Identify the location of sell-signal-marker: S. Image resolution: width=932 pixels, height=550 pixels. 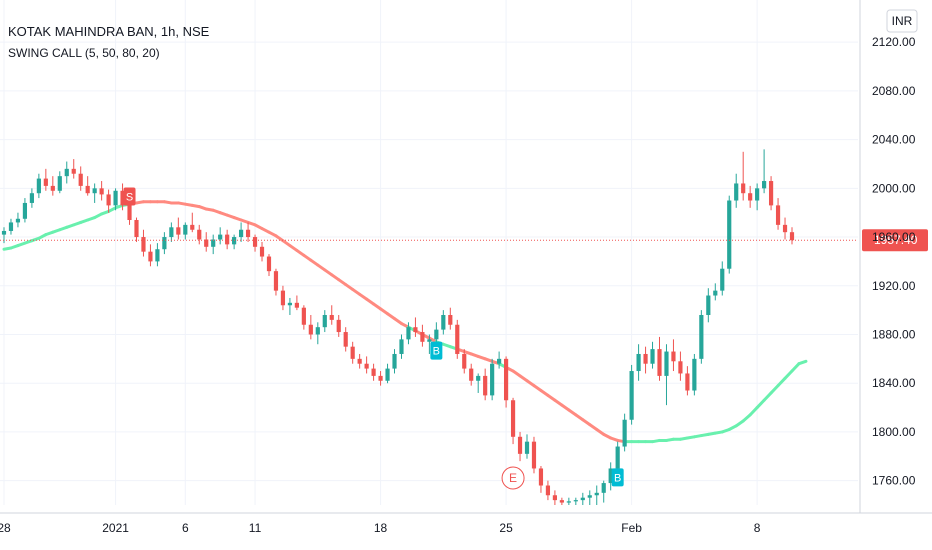
(129, 196).